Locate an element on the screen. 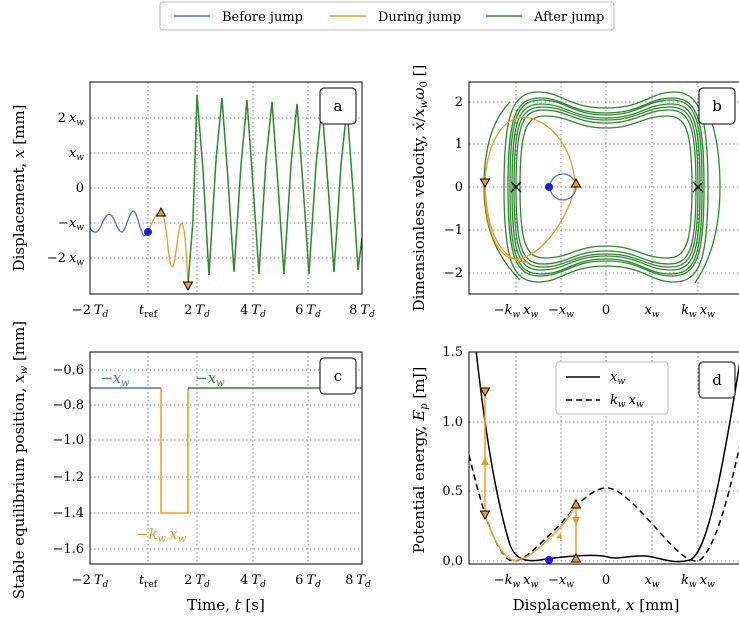 The height and width of the screenshot is (626, 739). panel-a-xtick: tref is located at coordinates (148, 311).